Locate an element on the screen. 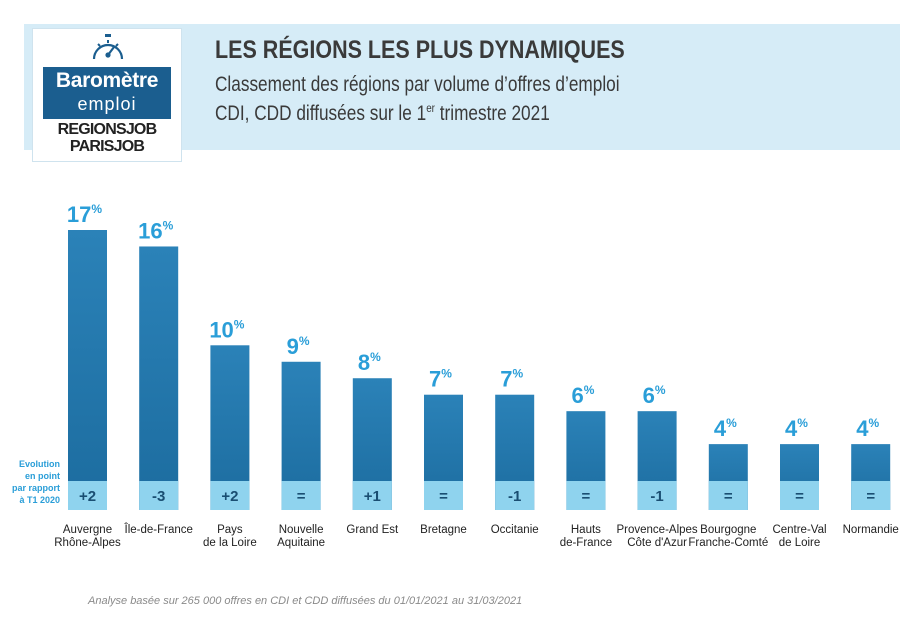  page-title: LES RÉGIONS LES PLUS DYNAMIQUES is located at coordinates (420, 50).